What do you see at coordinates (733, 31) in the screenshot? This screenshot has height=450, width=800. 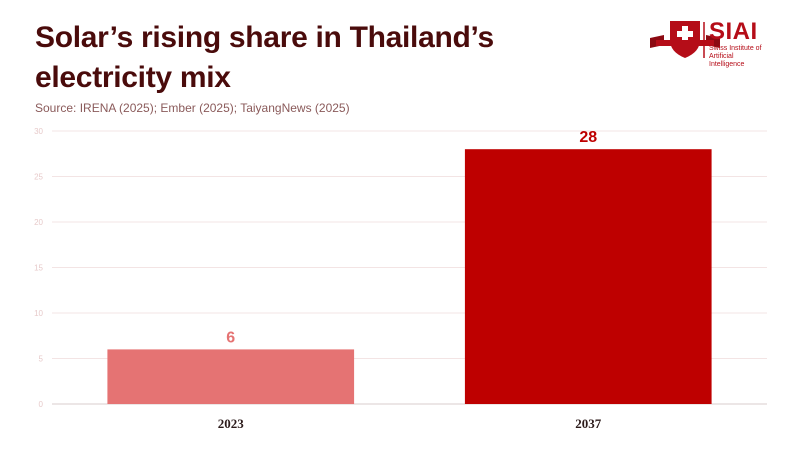 I see `logo-name: SIAI` at bounding box center [733, 31].